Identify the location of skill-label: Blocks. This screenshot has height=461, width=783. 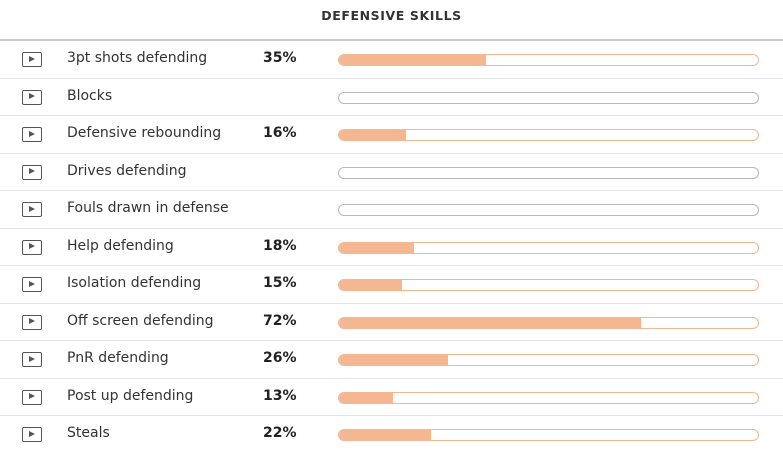
(90, 95).